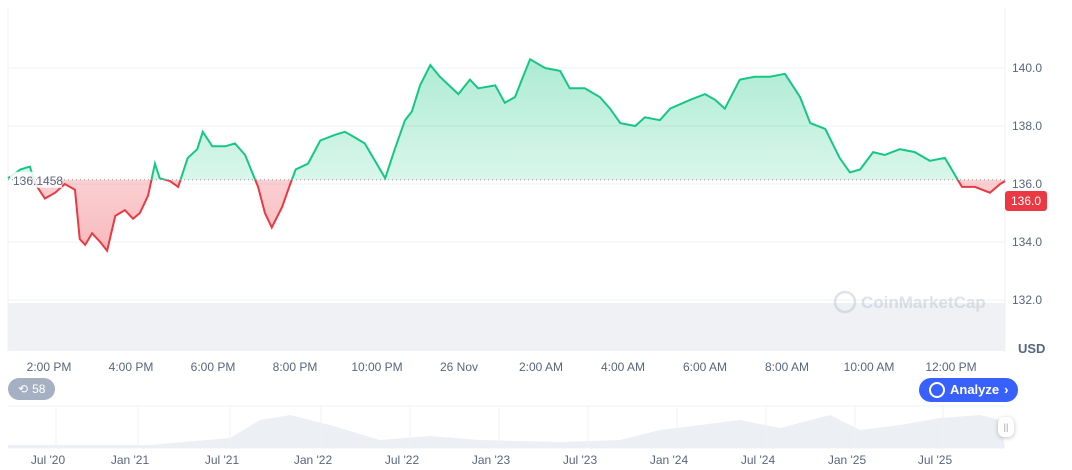 The height and width of the screenshot is (470, 1072). What do you see at coordinates (32, 389) in the screenshot?
I see `history-badge: ⟲ 58` at bounding box center [32, 389].